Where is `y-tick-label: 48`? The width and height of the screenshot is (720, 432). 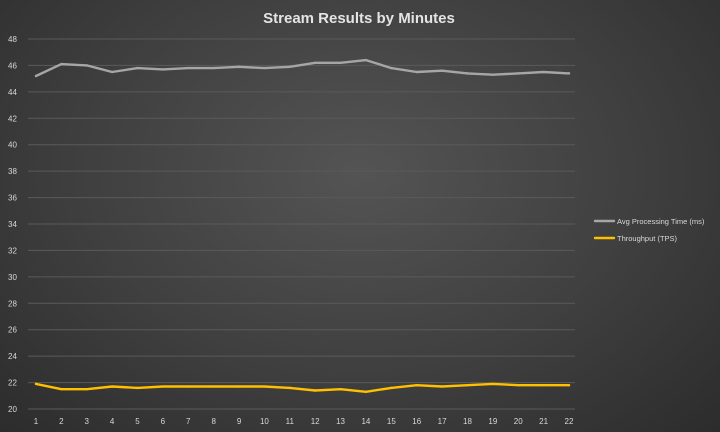
y-tick-label: 48 is located at coordinates (12, 39).